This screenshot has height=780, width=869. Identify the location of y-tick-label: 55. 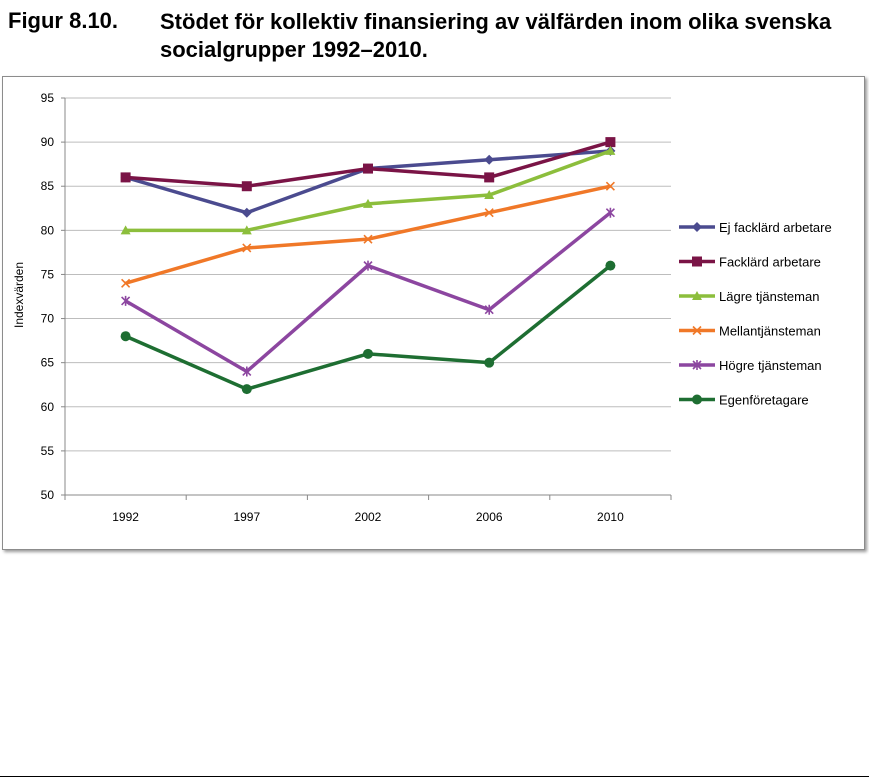
(48, 451).